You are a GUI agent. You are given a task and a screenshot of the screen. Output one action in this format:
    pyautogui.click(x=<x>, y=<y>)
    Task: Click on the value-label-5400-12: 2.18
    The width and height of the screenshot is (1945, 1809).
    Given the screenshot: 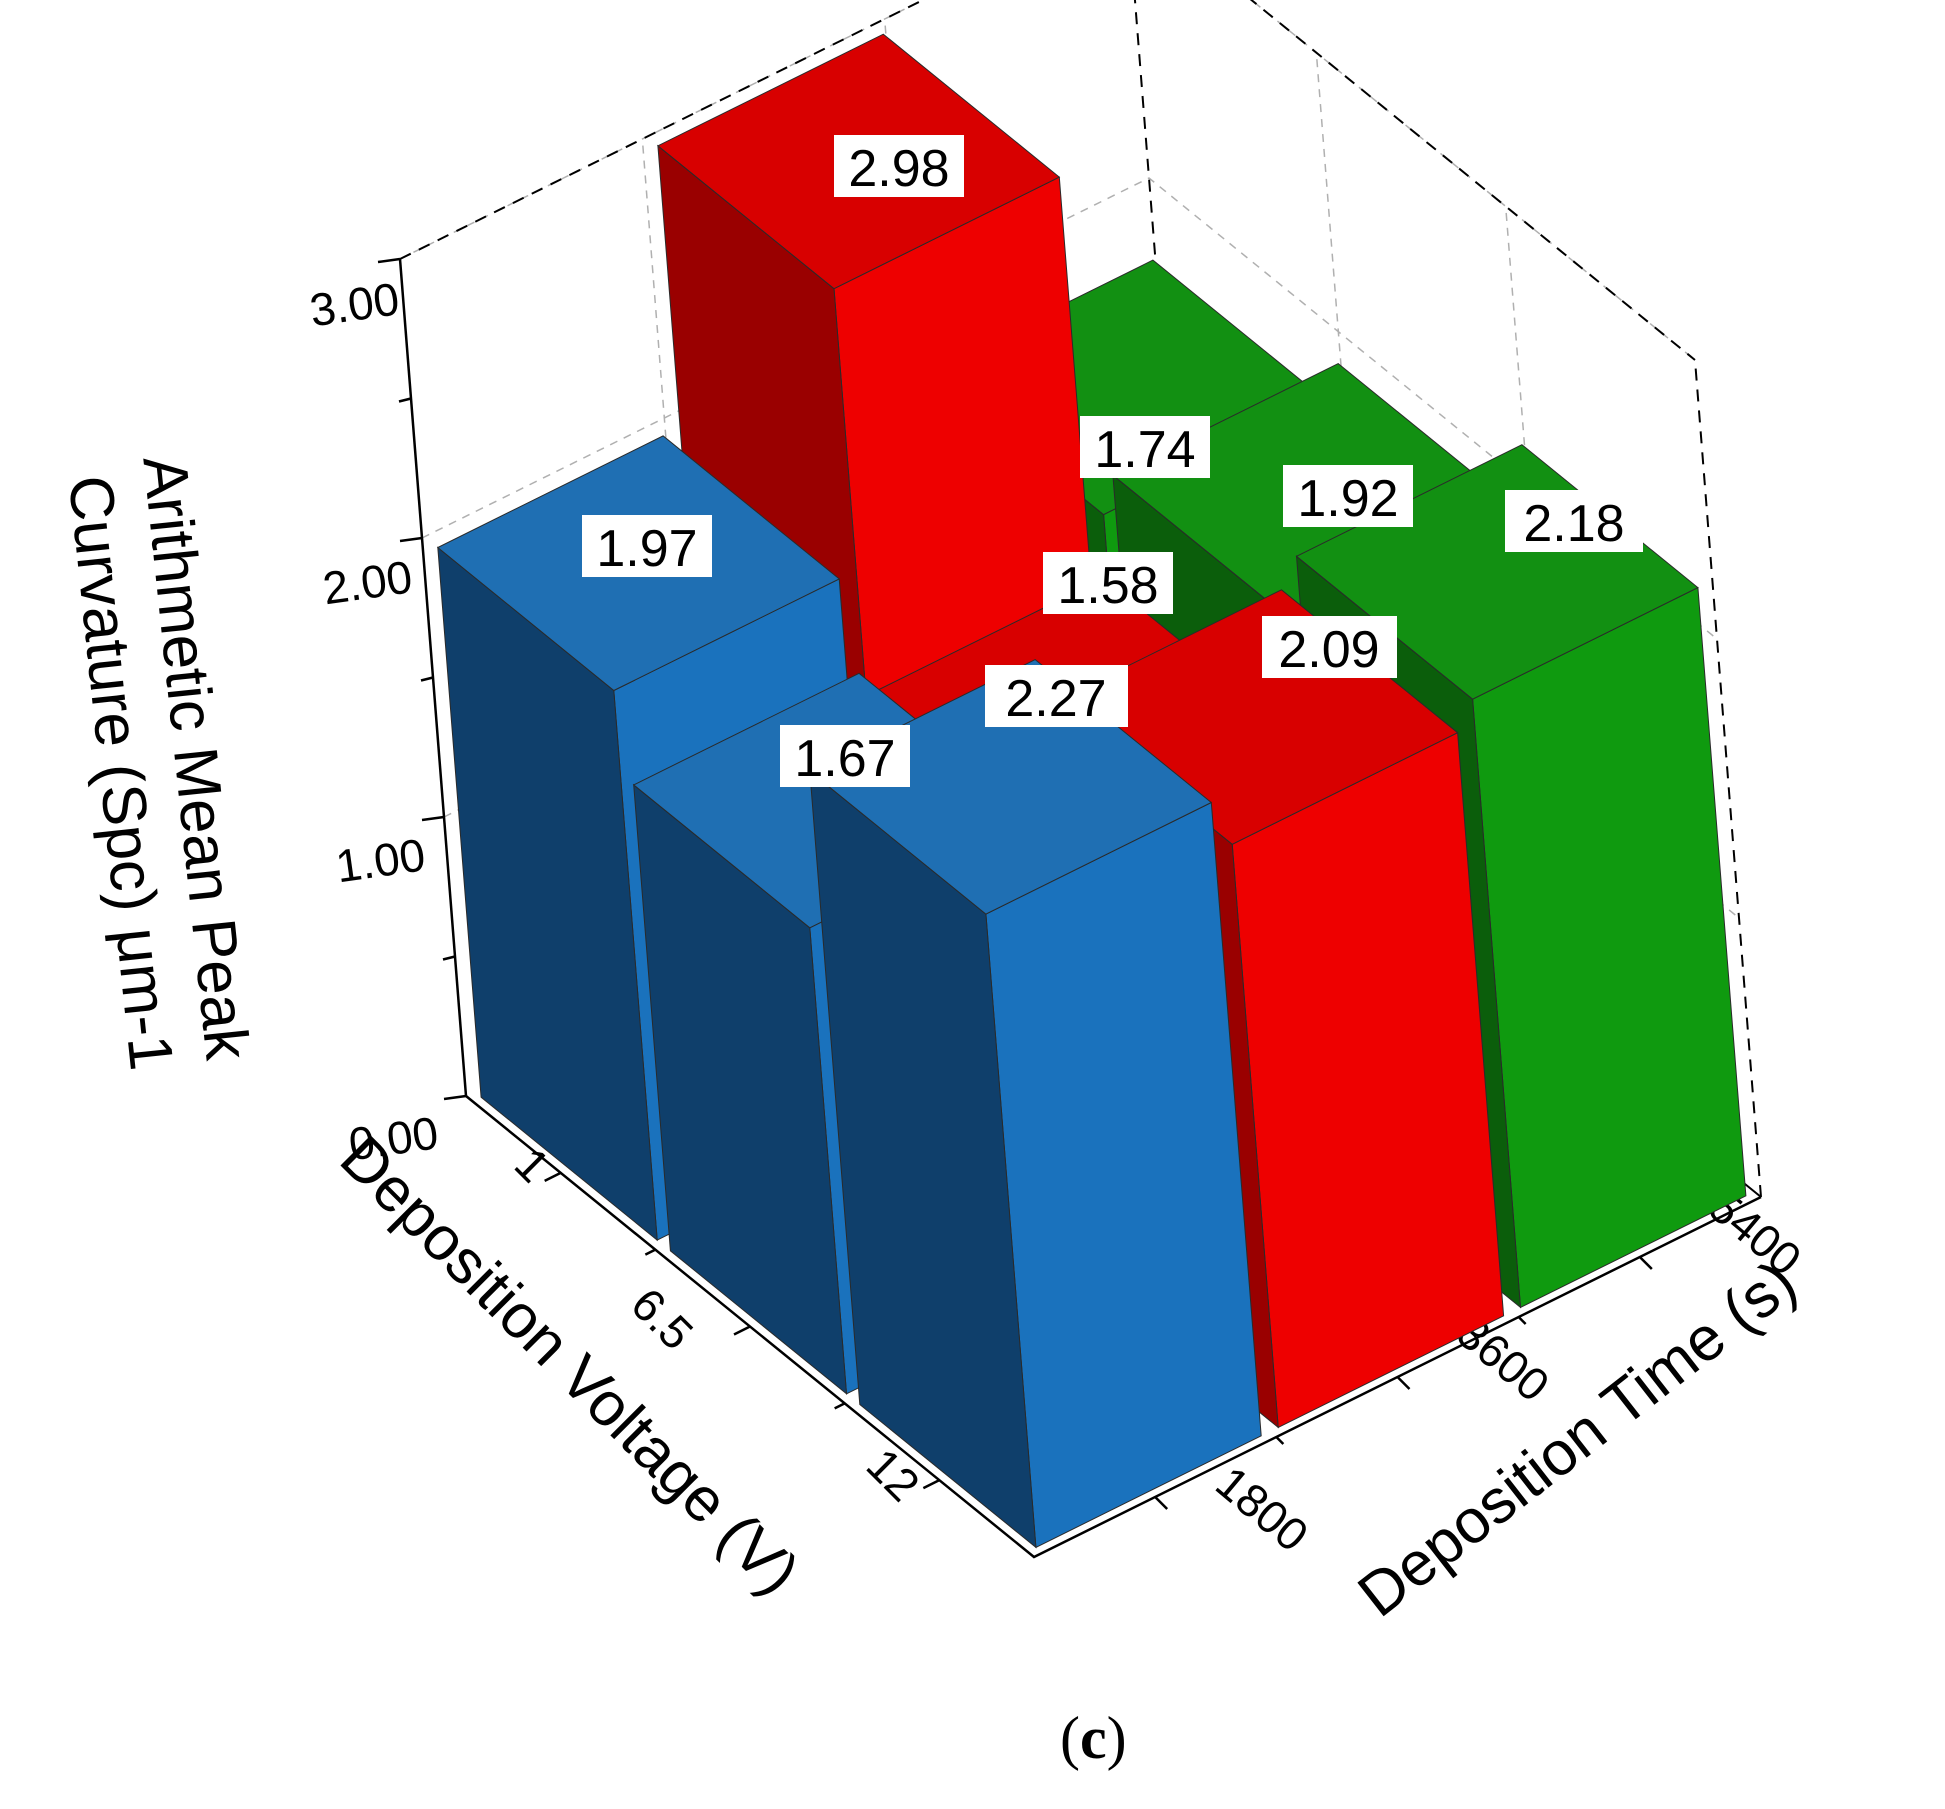 What is the action you would take?
    pyautogui.click(x=1574, y=521)
    